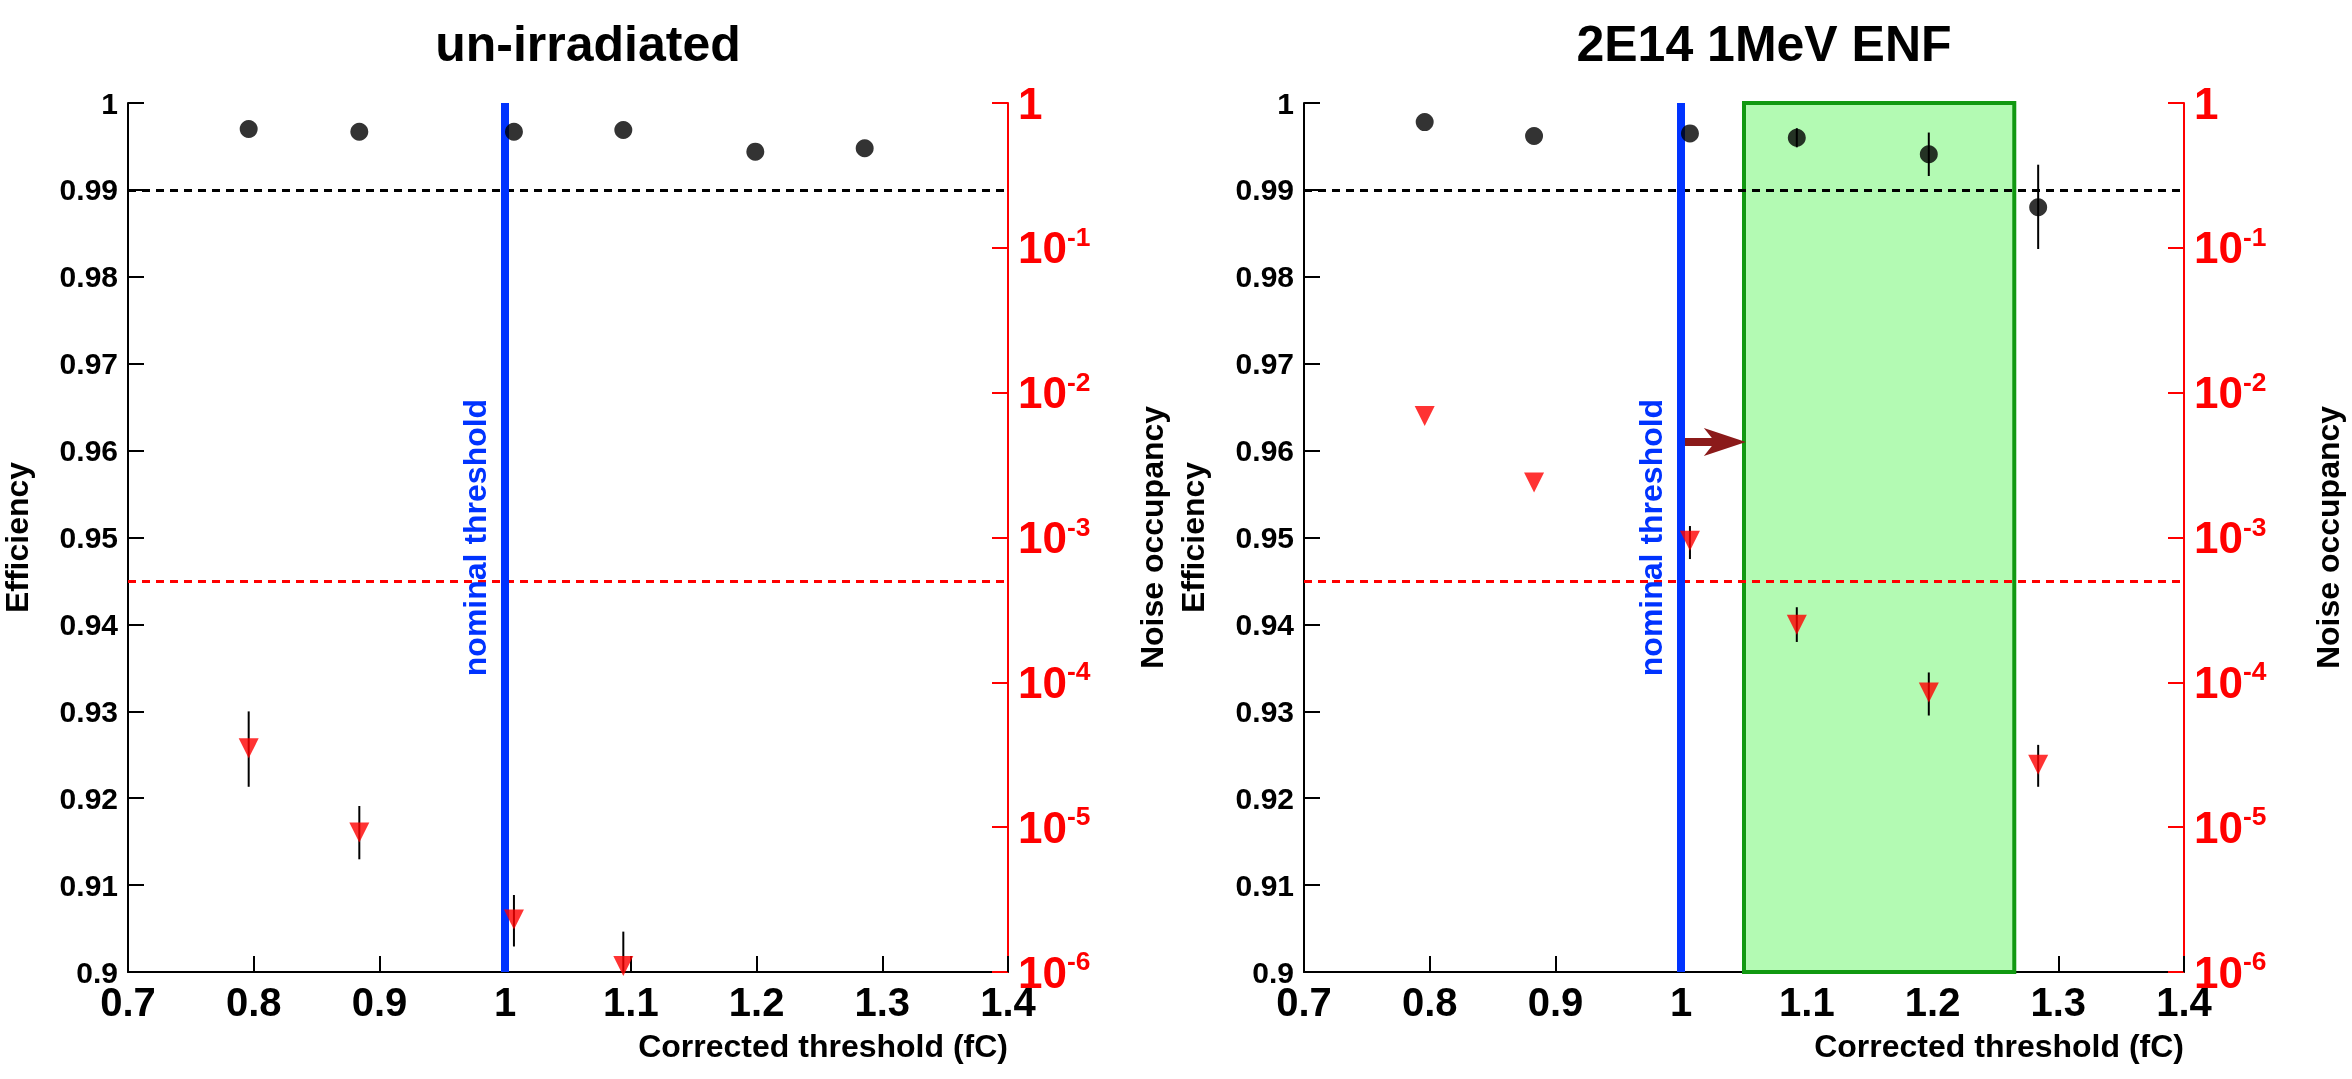 The height and width of the screenshot is (1079, 2352). Describe the element at coordinates (588, 44) in the screenshot. I see `chart-title: un-irradiated` at that location.